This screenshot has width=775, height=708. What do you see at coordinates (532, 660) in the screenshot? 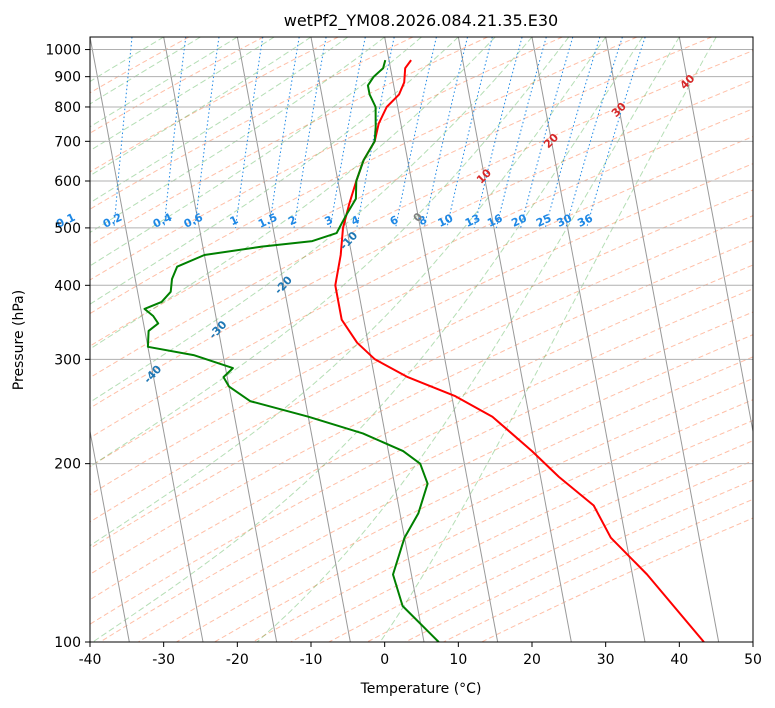
I see `x-tick-label: 20` at bounding box center [532, 660].